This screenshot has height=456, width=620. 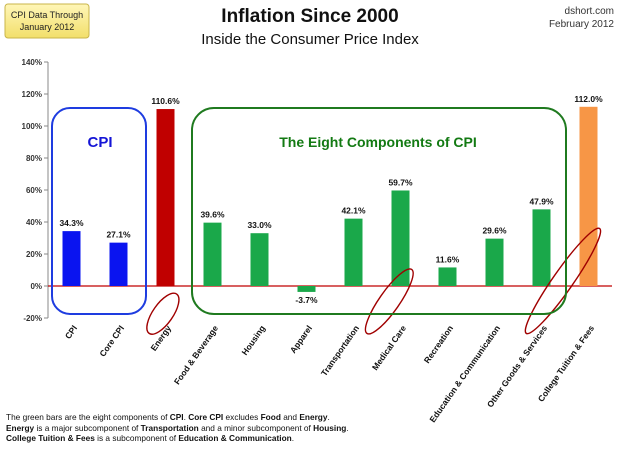 I want to click on data-label: 11.6%, so click(x=448, y=259).